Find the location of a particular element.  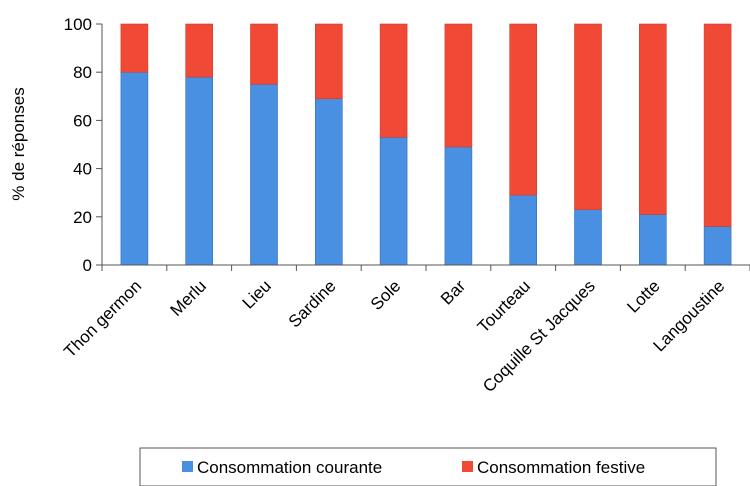

y-tick-label-40: 40 is located at coordinates (82, 169).